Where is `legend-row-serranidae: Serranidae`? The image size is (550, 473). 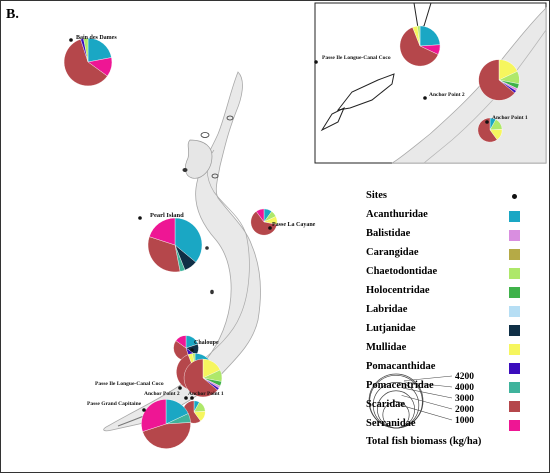
legend-row-serranidae: Serranidae is located at coordinates (456, 426).